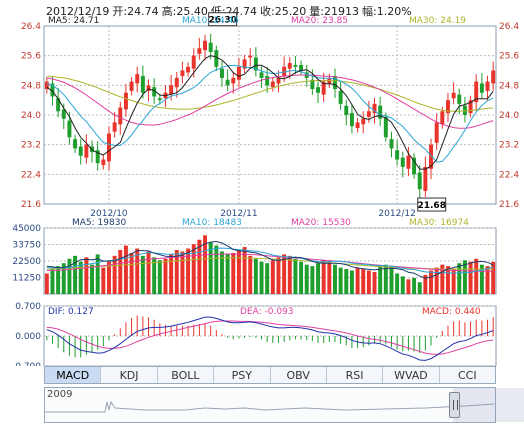 This screenshot has height=427, width=524. Describe the element at coordinates (73, 21) in the screenshot. I see `price-legend-ma5: MA5: 24.71` at that location.